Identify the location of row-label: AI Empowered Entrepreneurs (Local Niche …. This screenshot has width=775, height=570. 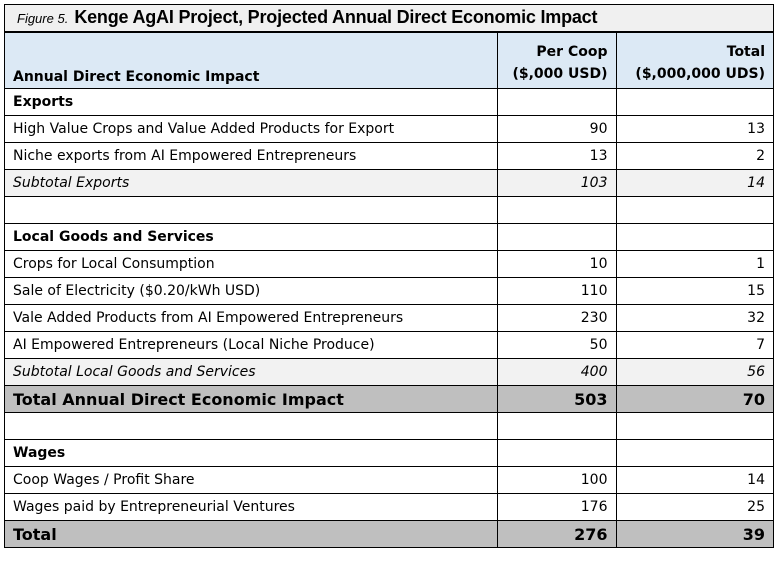
(251, 345).